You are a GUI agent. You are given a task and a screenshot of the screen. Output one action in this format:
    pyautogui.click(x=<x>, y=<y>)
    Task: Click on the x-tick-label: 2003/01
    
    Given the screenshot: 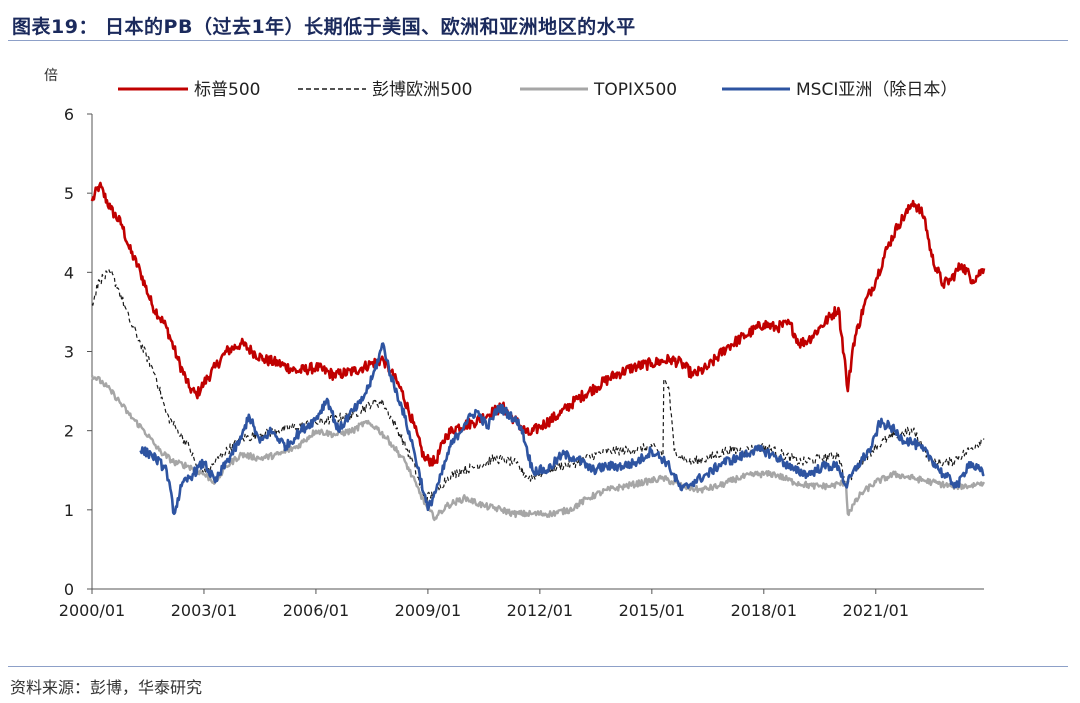 What is the action you would take?
    pyautogui.click(x=204, y=610)
    